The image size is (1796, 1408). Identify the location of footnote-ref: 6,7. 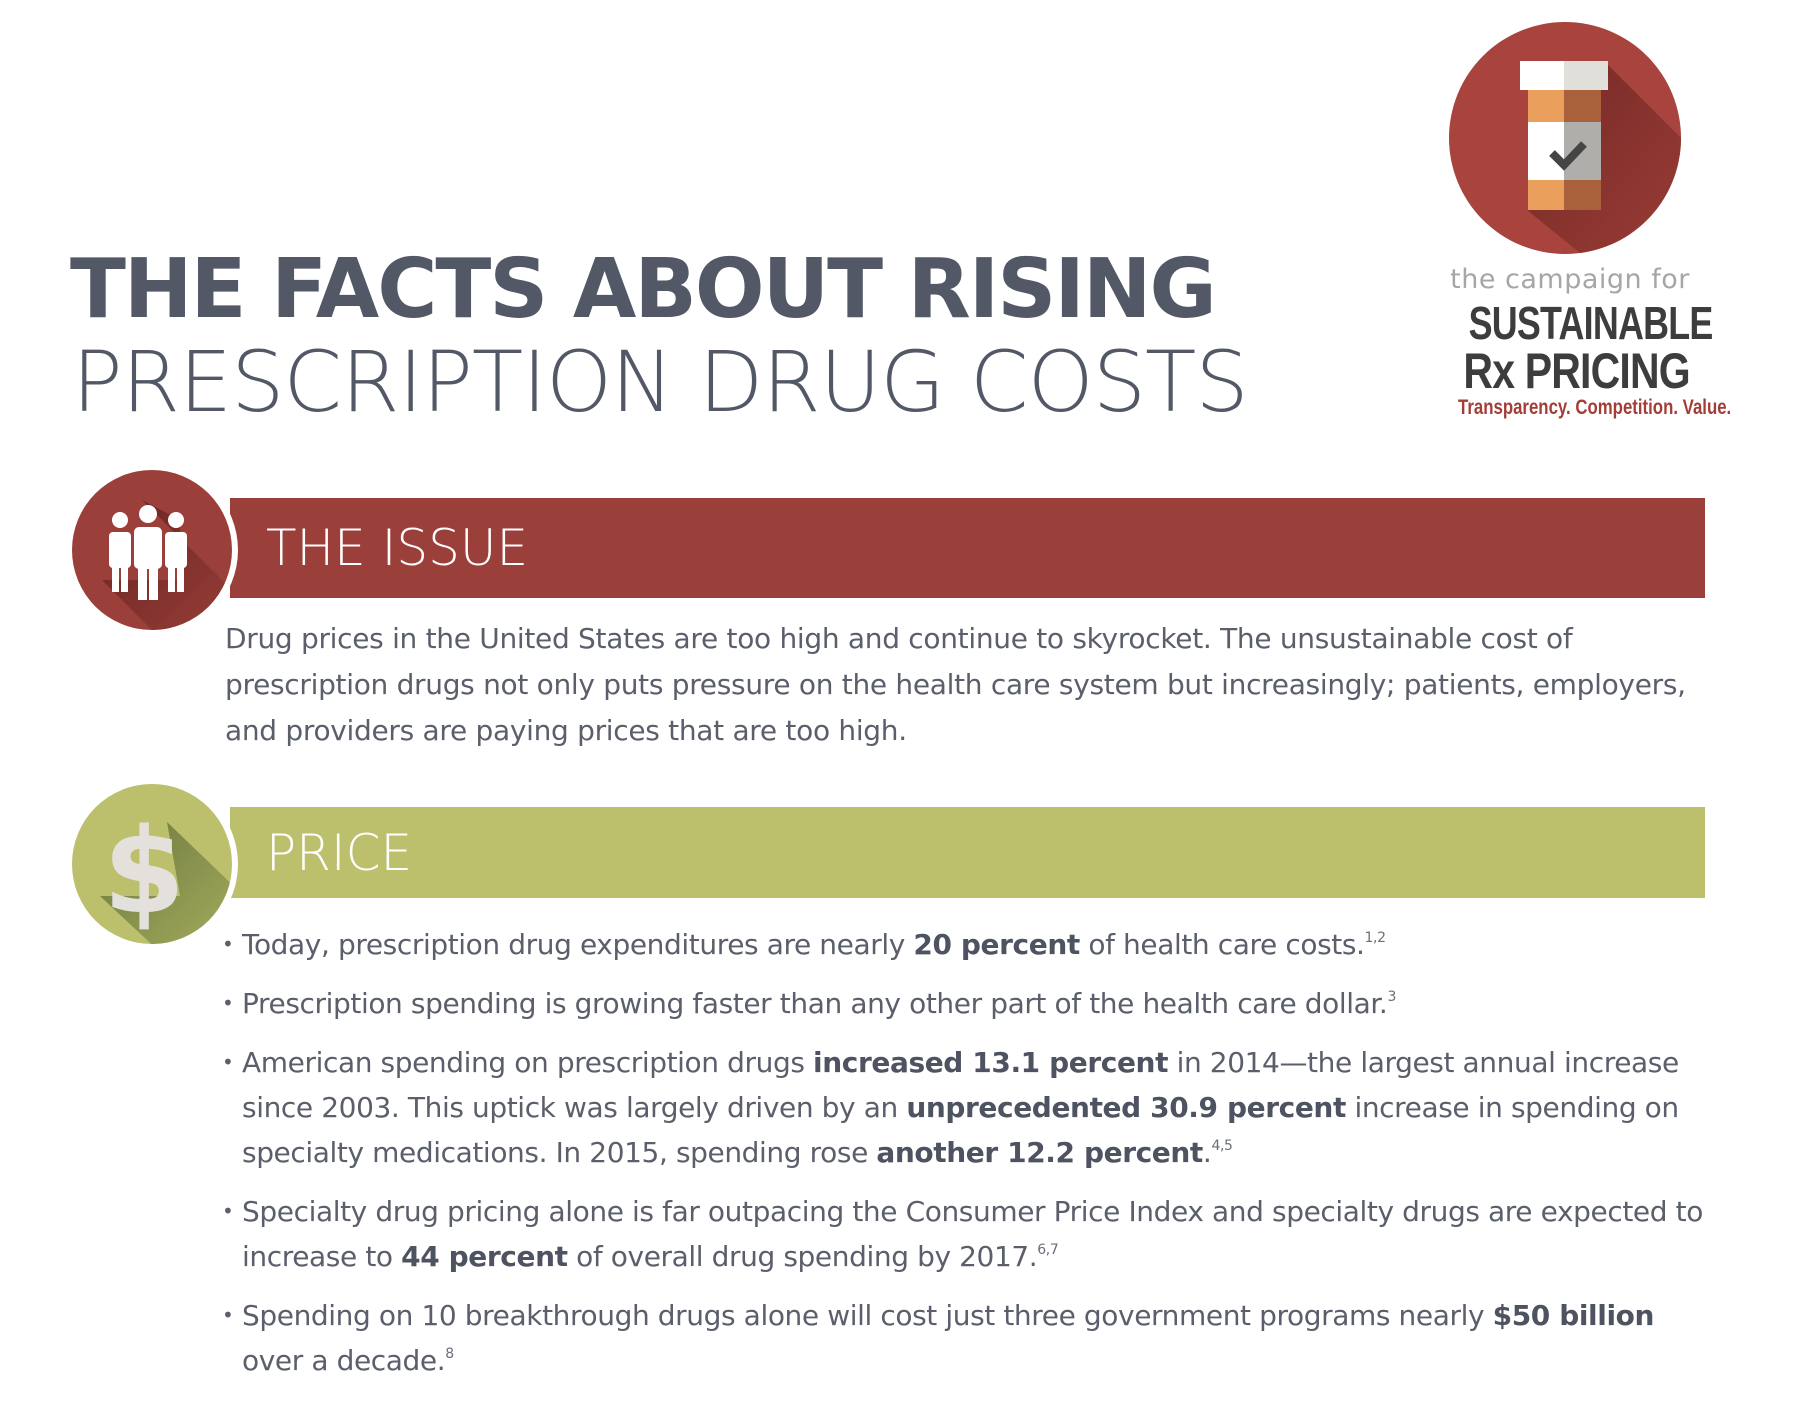
(1048, 1250).